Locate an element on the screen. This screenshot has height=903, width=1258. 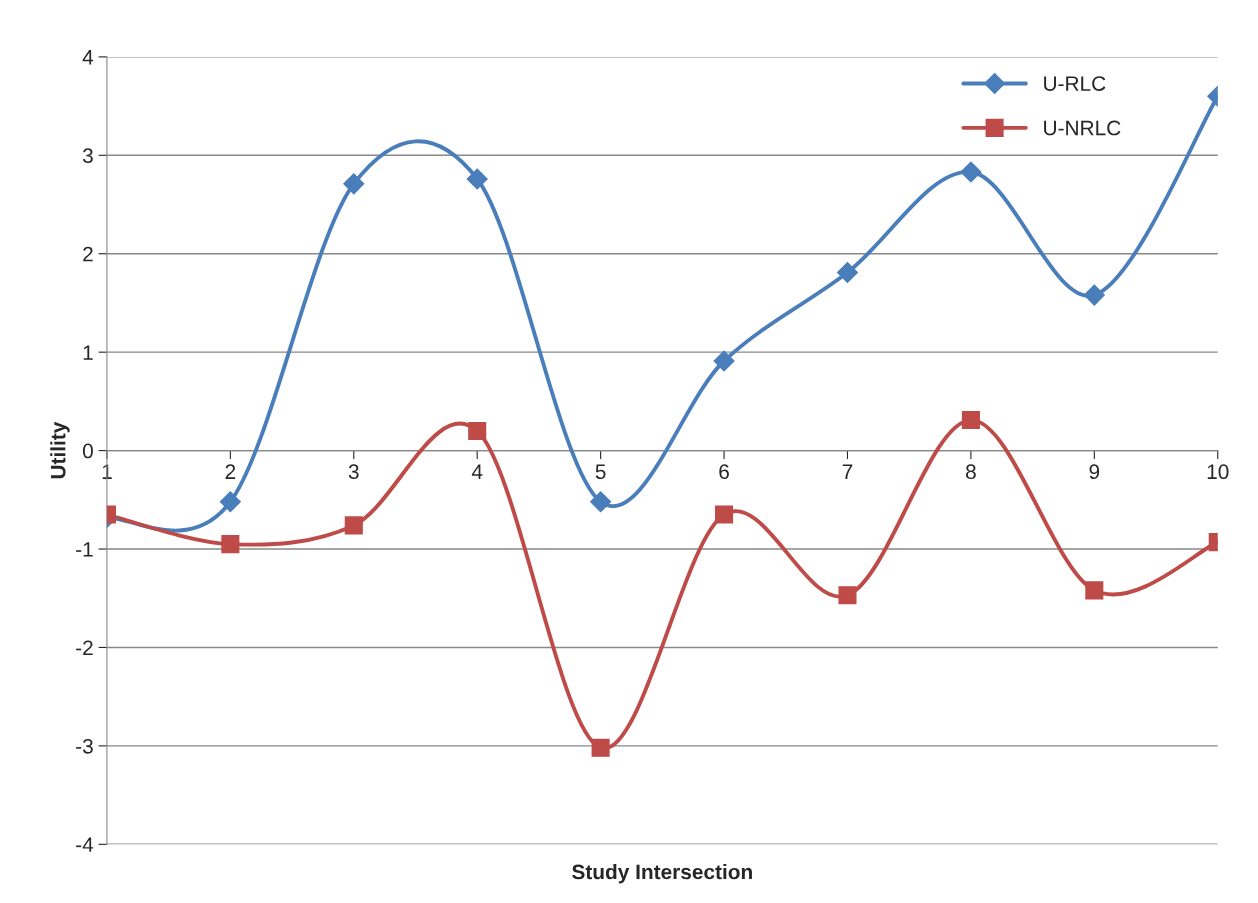
y-tick-label: 3 is located at coordinates (87, 156).